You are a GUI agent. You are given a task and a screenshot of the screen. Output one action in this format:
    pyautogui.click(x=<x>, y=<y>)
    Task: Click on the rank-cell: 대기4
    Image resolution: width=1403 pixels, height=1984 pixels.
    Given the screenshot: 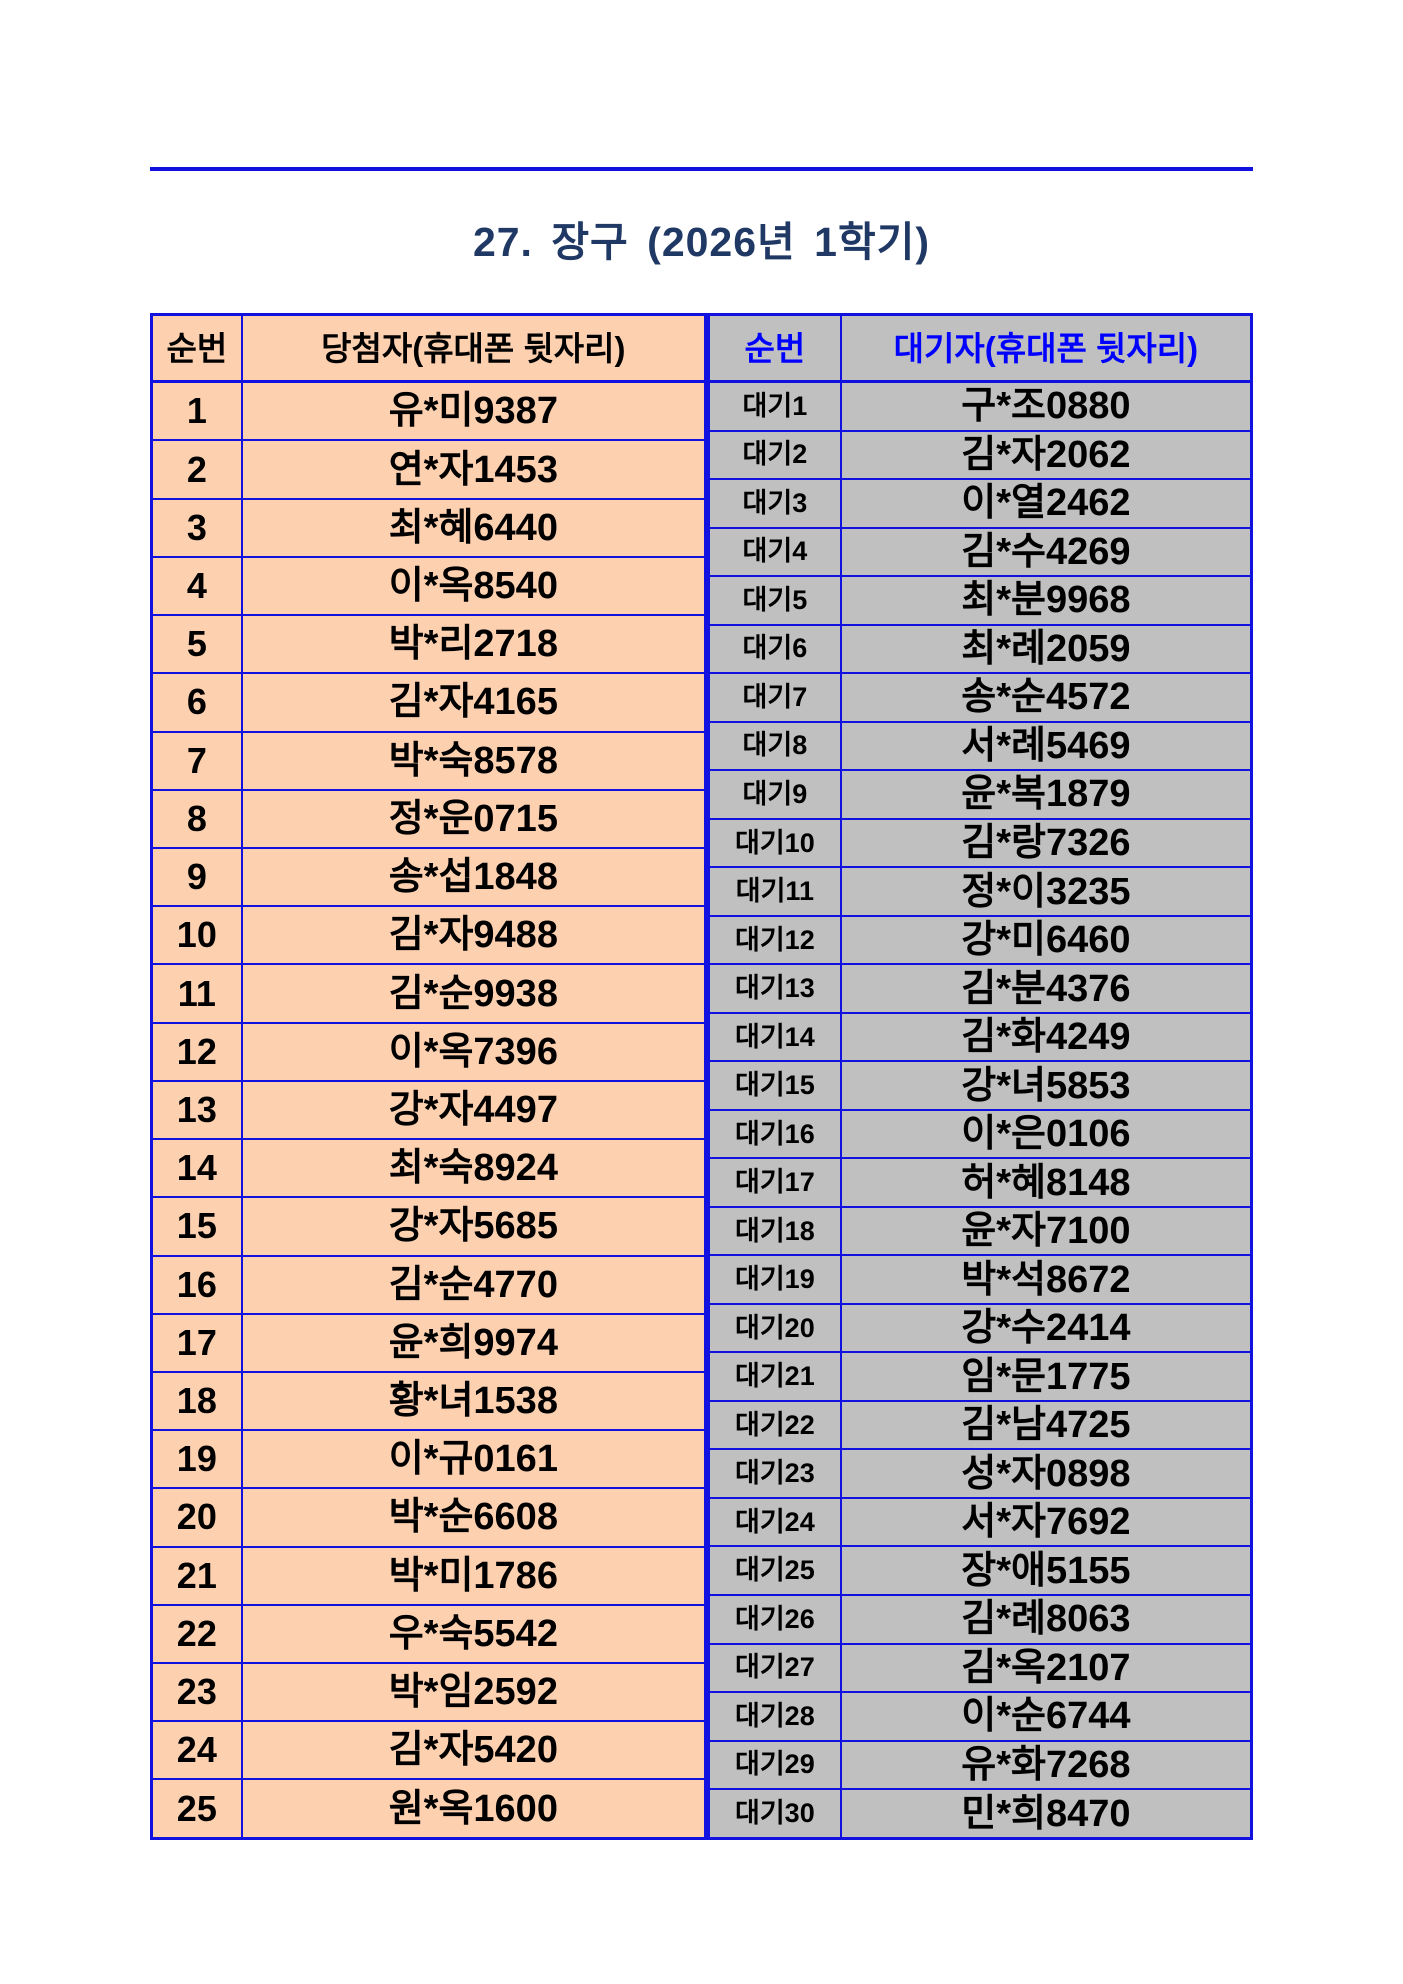 What is the action you would take?
    pyautogui.click(x=774, y=552)
    